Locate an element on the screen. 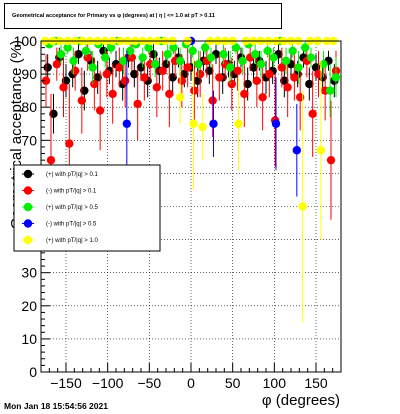  y-tick-label: 70 is located at coordinates (29, 140).